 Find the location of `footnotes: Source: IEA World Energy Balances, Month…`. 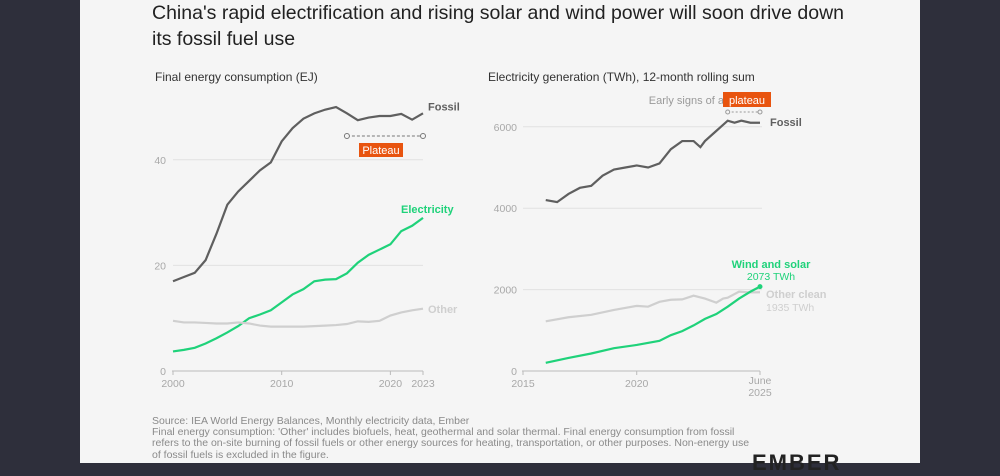

footnotes: Source: IEA World Energy Balances, Month… is located at coordinates (452, 438).